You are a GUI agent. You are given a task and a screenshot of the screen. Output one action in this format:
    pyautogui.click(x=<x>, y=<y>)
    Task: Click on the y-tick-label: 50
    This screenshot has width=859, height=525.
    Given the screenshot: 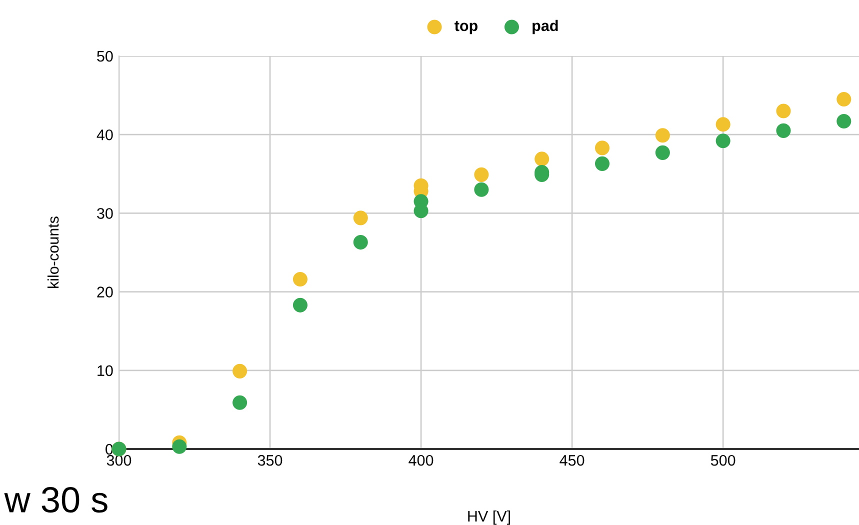 What is the action you would take?
    pyautogui.click(x=105, y=56)
    